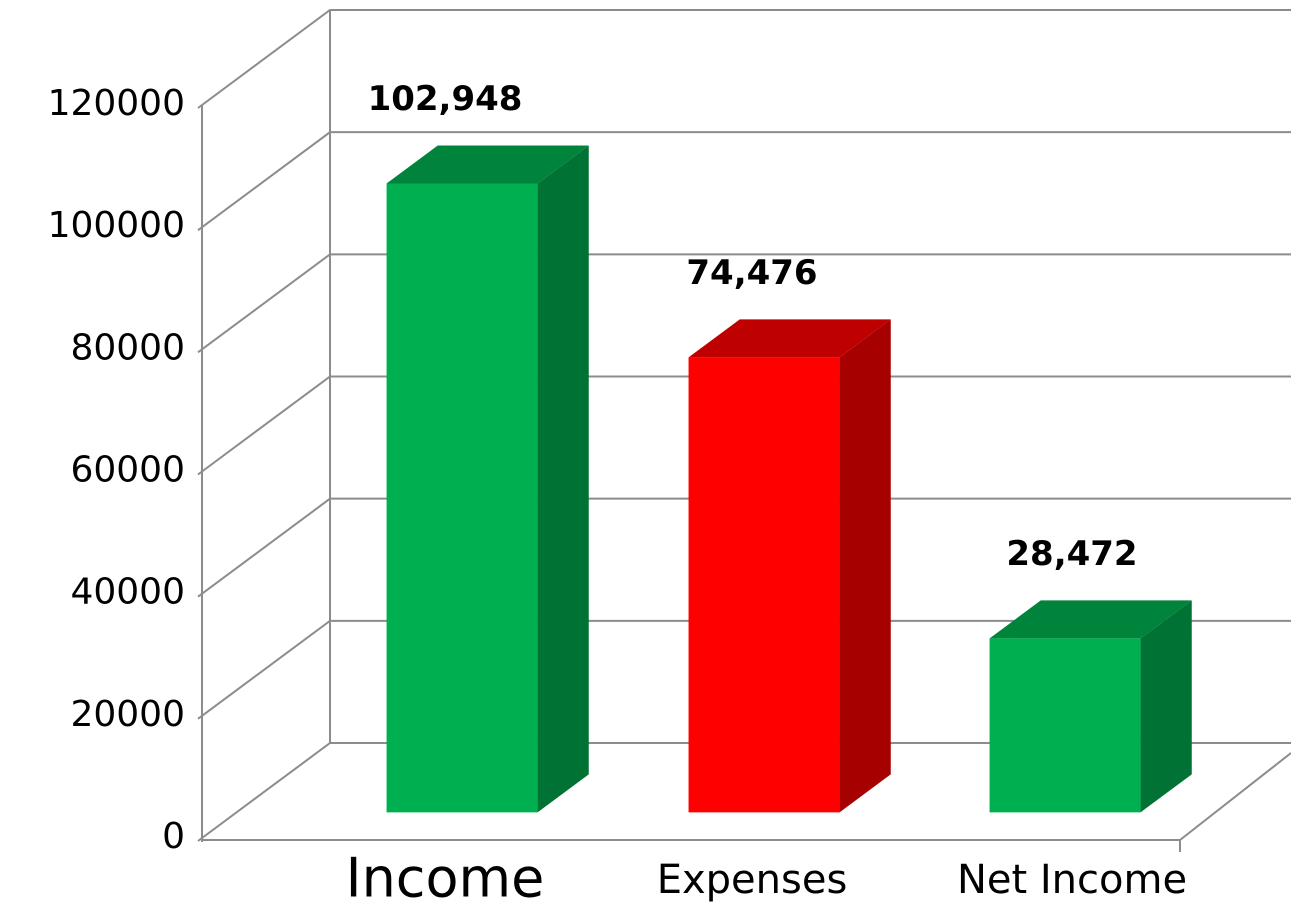  Describe the element at coordinates (752, 880) in the screenshot. I see `x-tick-label: Expenses` at that location.